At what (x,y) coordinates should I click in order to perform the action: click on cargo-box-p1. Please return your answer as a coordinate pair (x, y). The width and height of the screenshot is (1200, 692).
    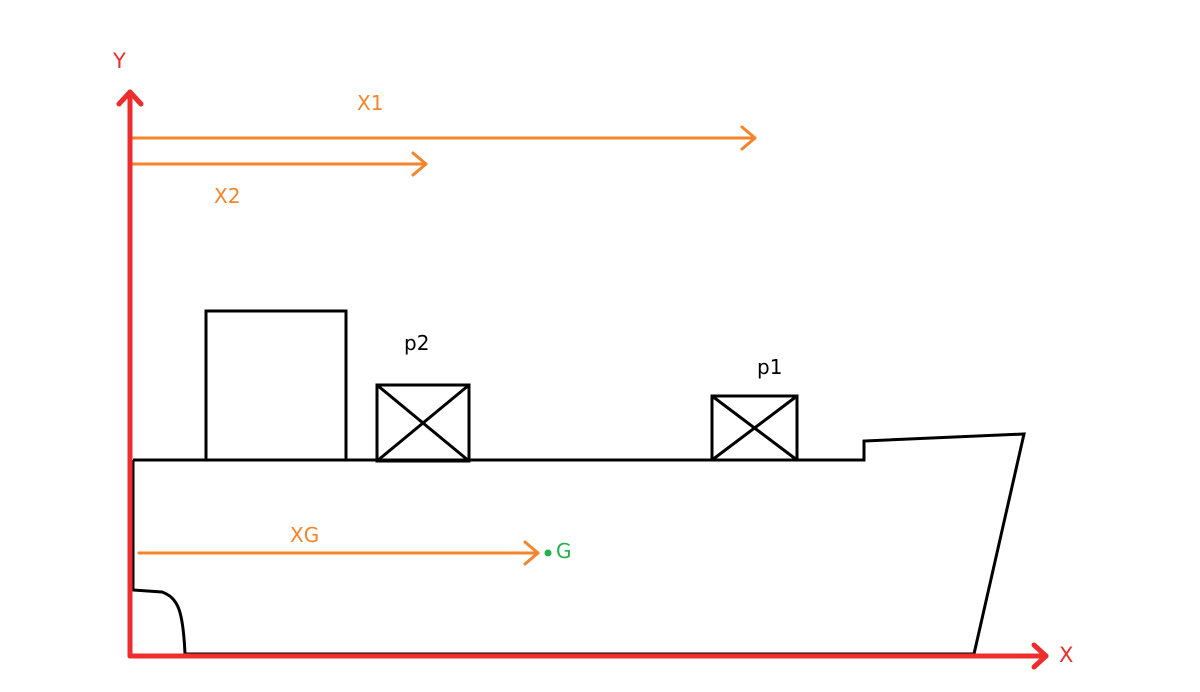
    Looking at the image, I should click on (754, 428).